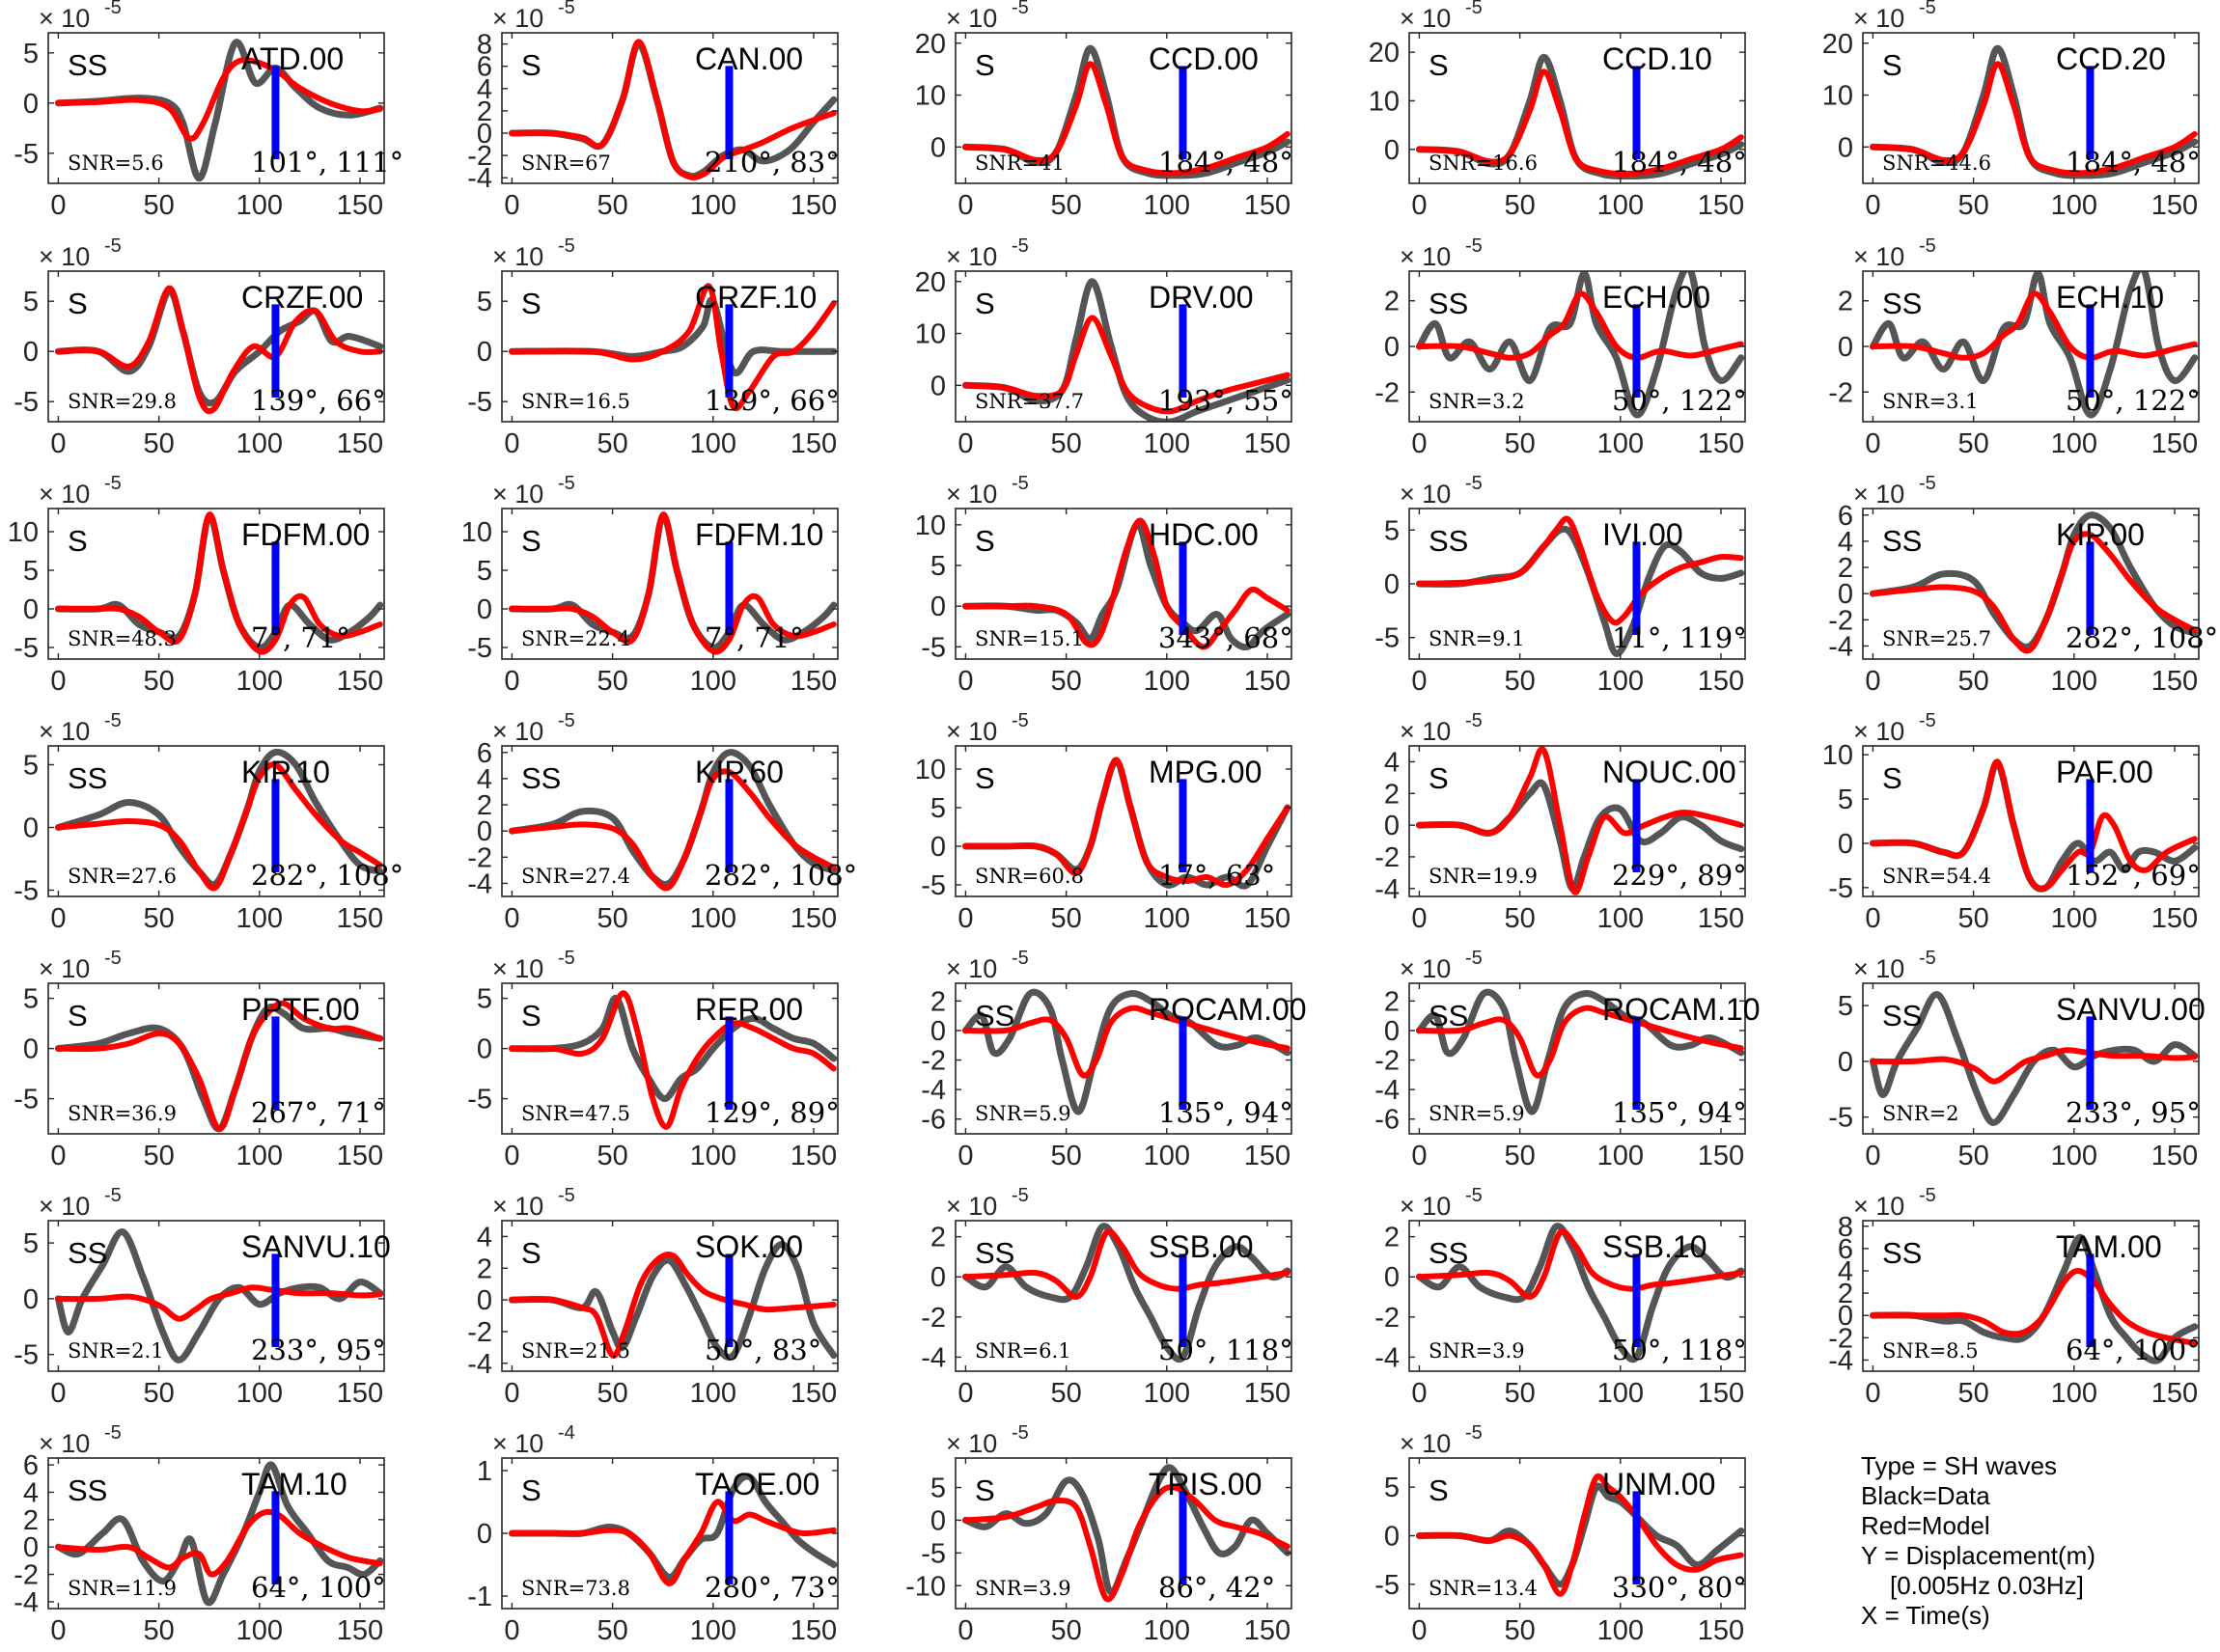  What do you see at coordinates (1225, 400) in the screenshot?
I see `azimuth-distance-label: 193°, 55°` at bounding box center [1225, 400].